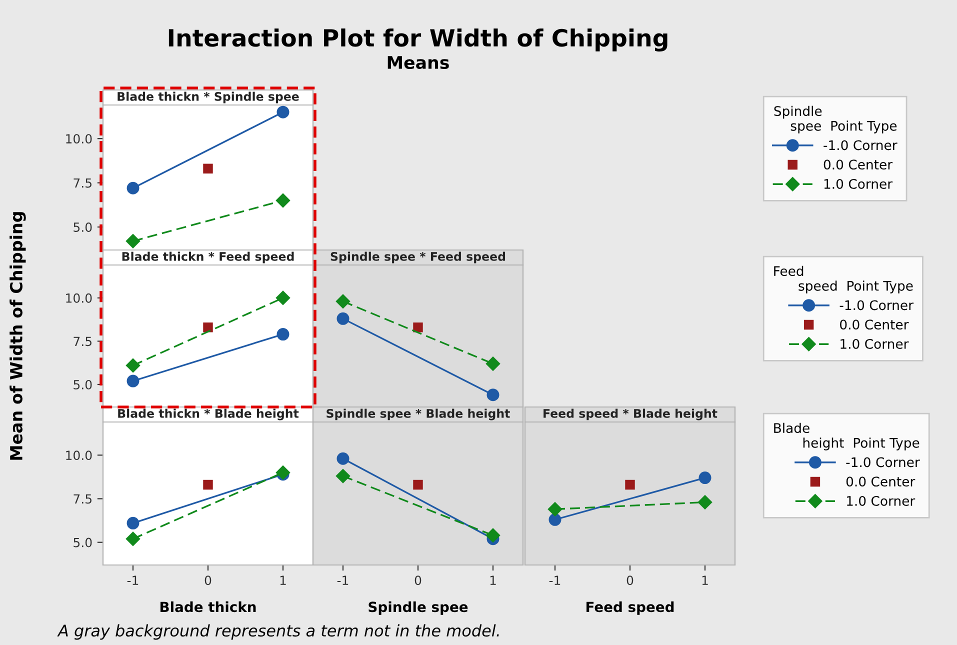  I want to click on legend-title: Spindle spee Point Type, so click(835, 120).